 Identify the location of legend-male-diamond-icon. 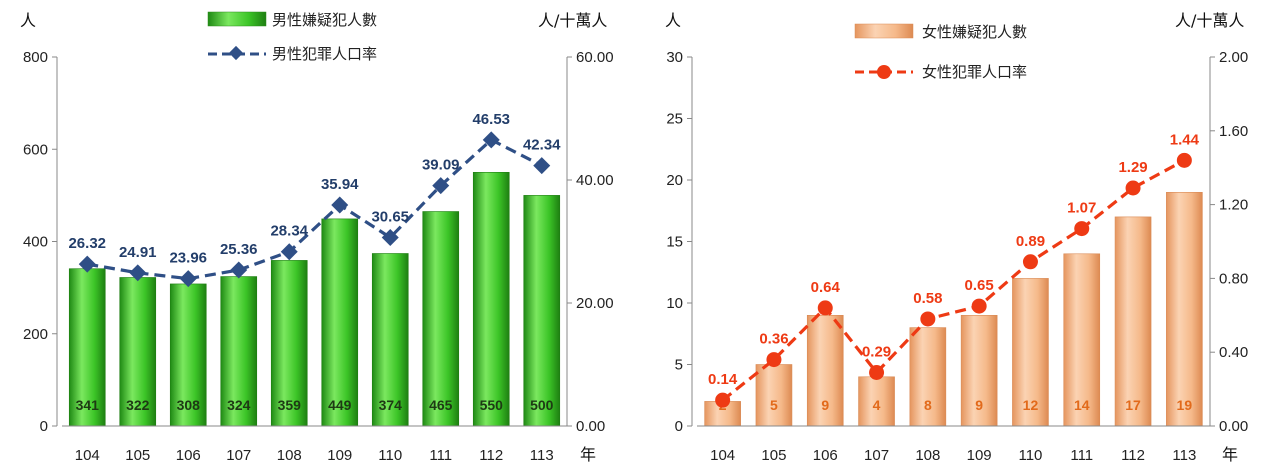
(236, 53).